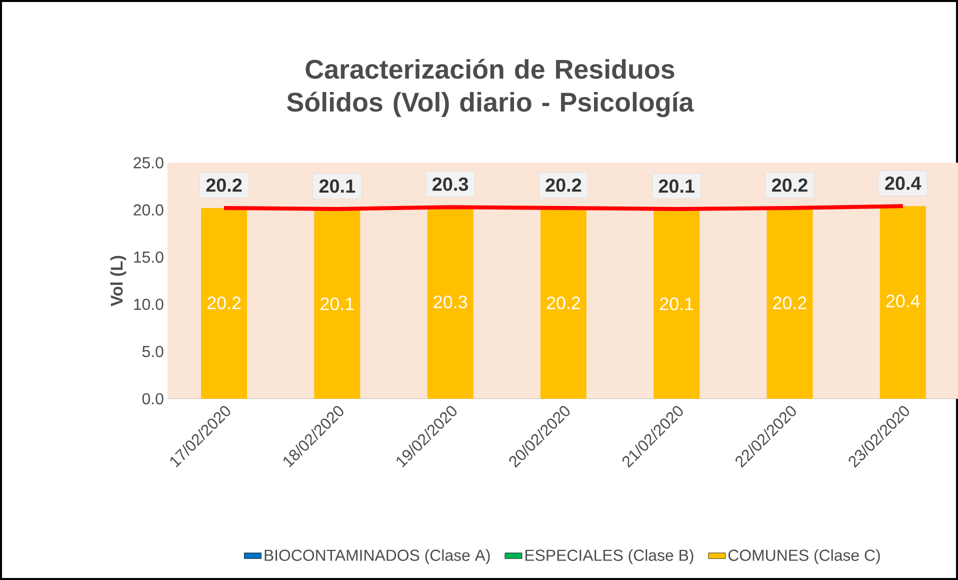  What do you see at coordinates (377, 556) in the screenshot?
I see `legend-label: BIOCONTAMINADOS (Clase A)` at bounding box center [377, 556].